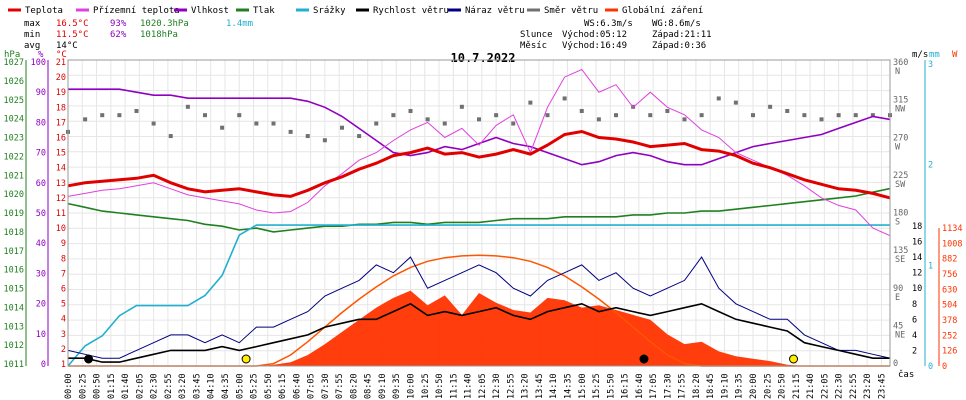 The width and height of the screenshot is (966, 400). I want to click on dir-axis-deg: 45, so click(898, 326).